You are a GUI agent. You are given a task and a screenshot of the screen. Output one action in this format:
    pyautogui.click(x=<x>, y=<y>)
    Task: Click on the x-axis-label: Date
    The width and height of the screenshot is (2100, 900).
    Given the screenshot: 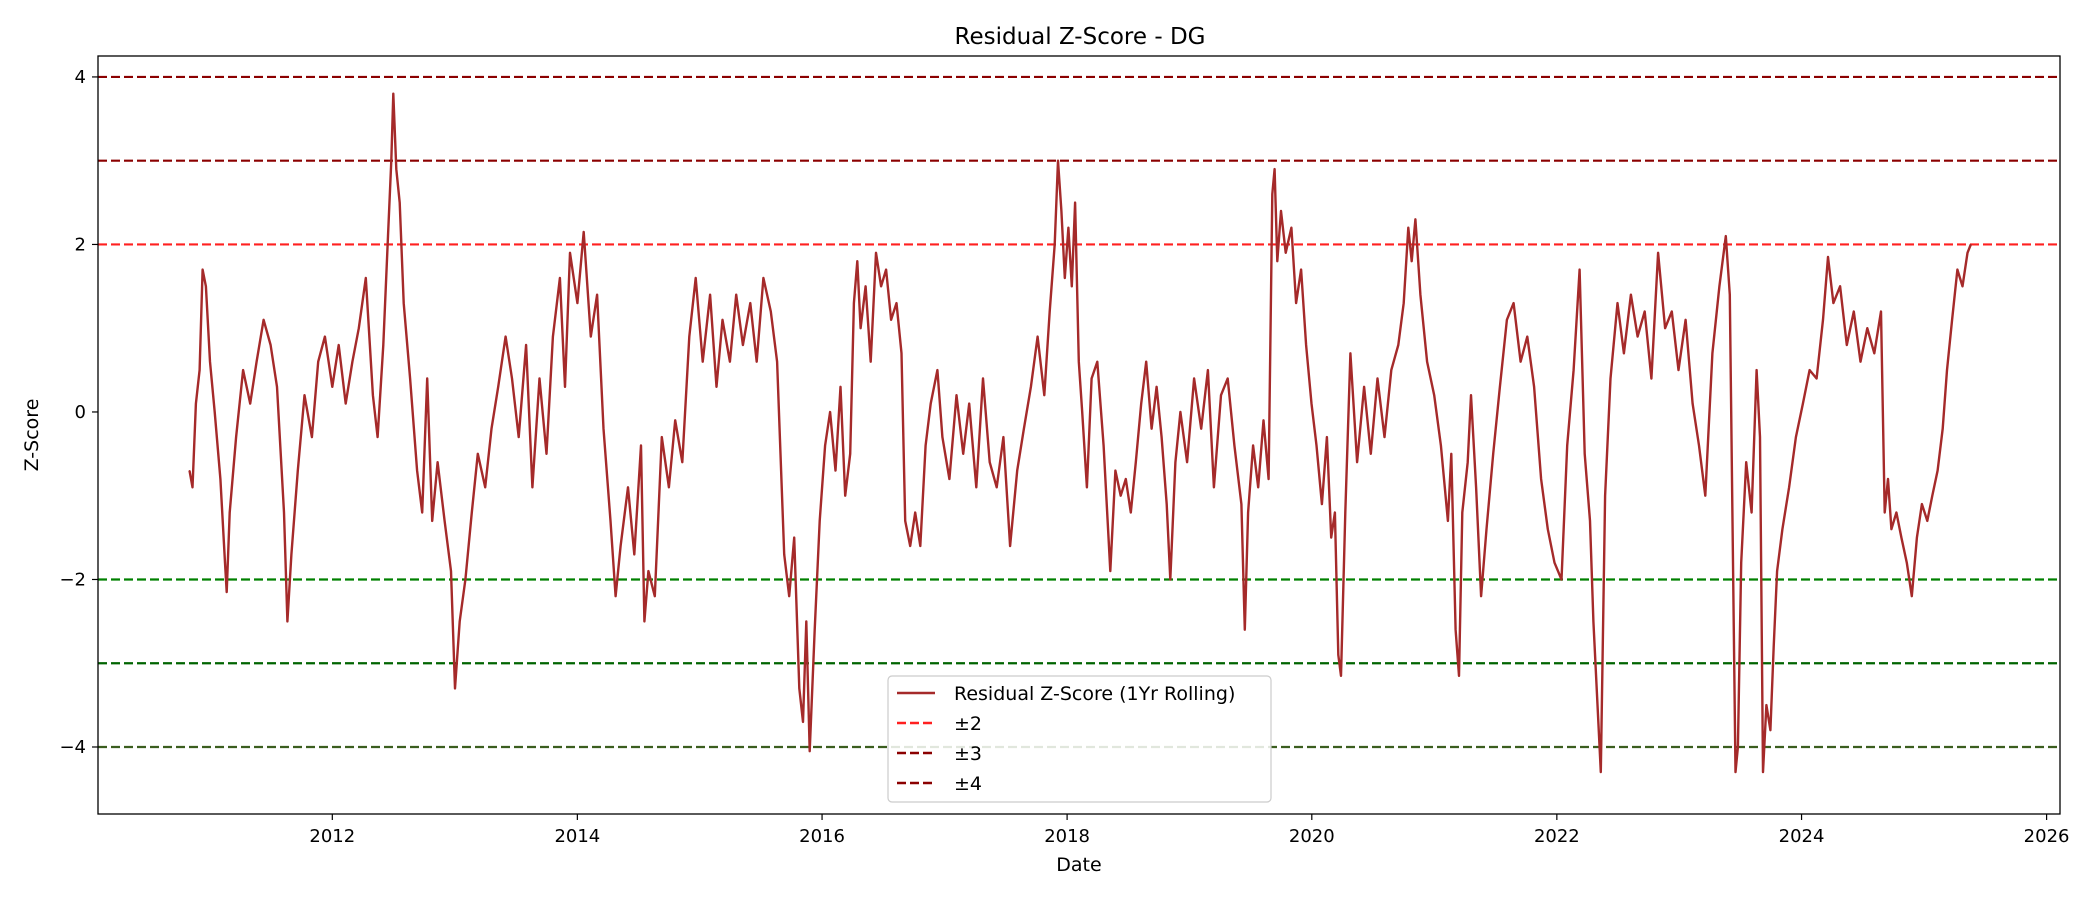 What is the action you would take?
    pyautogui.click(x=1078, y=865)
    